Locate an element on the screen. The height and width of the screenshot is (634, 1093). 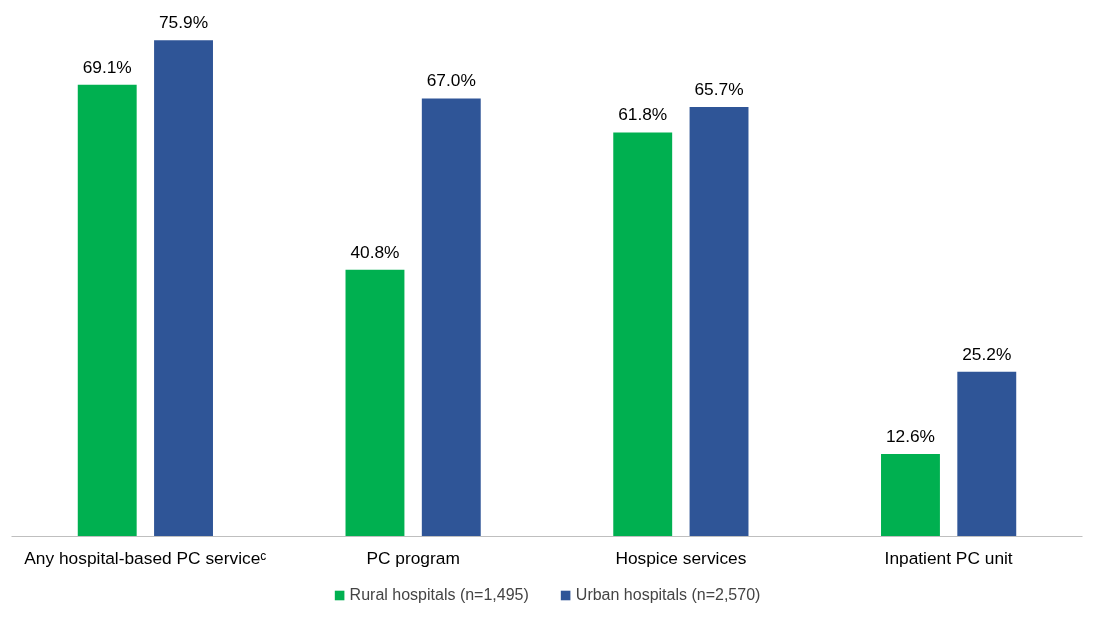
x-tick-label: Any hospital-based PC serviceᶜ is located at coordinates (145, 557).